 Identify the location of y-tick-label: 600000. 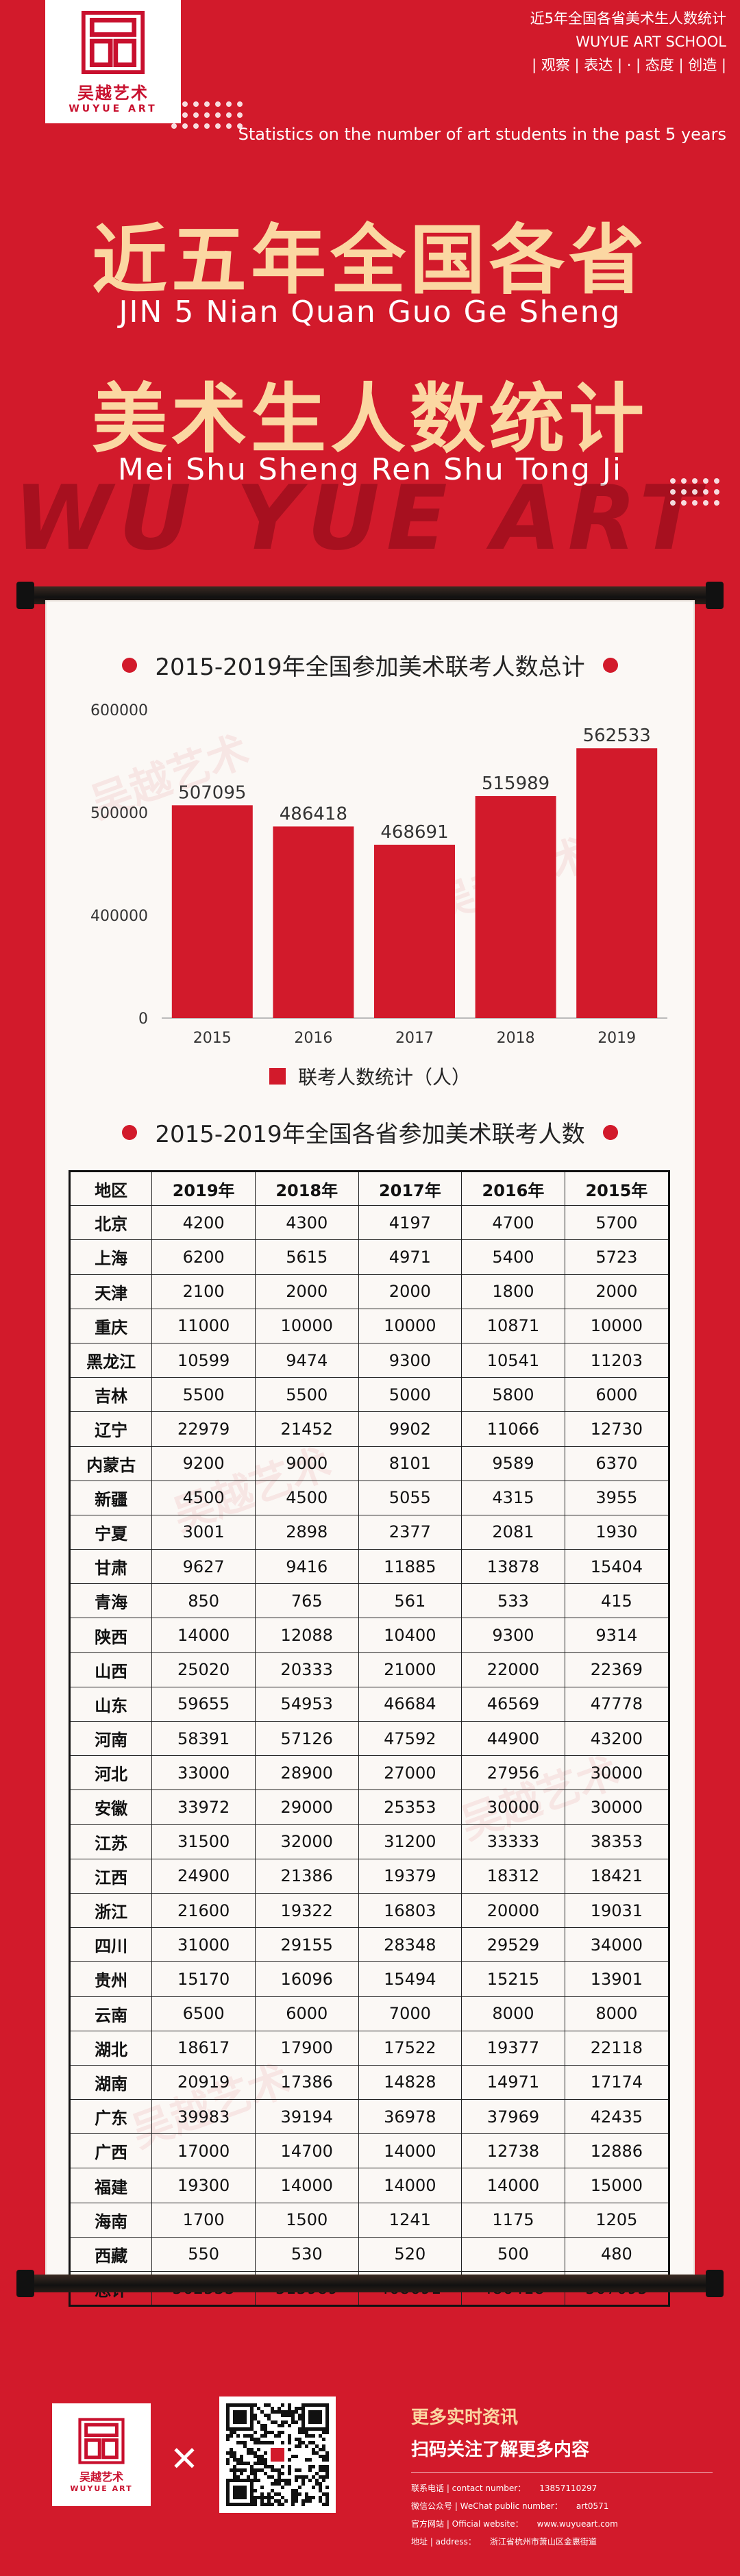
(119, 710).